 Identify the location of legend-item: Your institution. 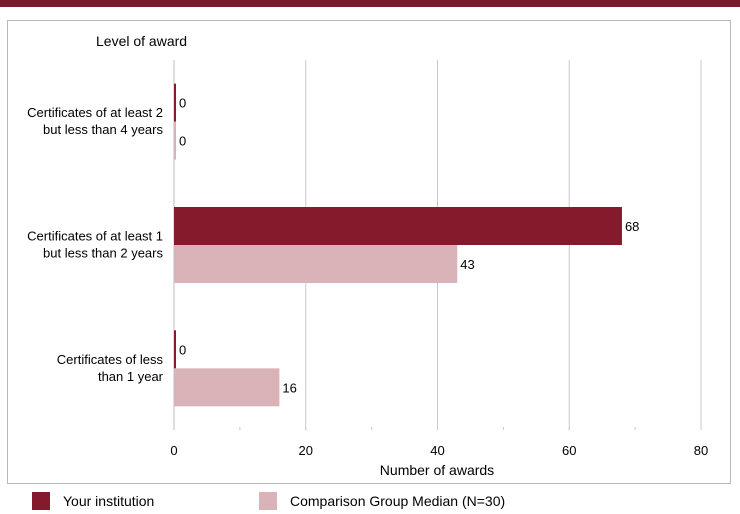
(93, 501).